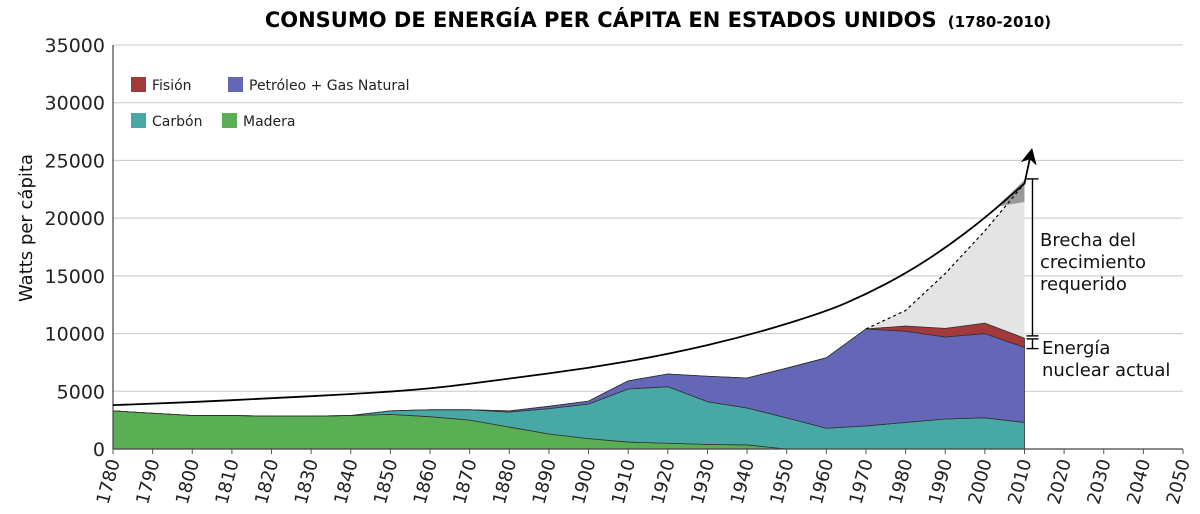 The width and height of the screenshot is (1200, 514). I want to click on x-tick-1950: 1950, so click(782, 482).